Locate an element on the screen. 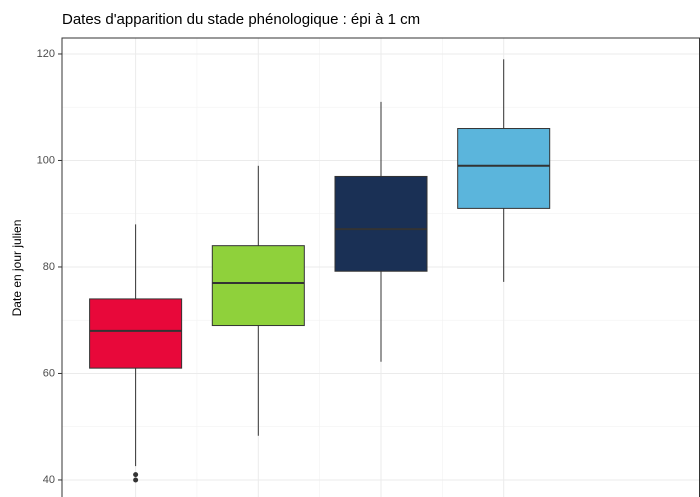  y-tick-label: 40 is located at coordinates (49, 480).